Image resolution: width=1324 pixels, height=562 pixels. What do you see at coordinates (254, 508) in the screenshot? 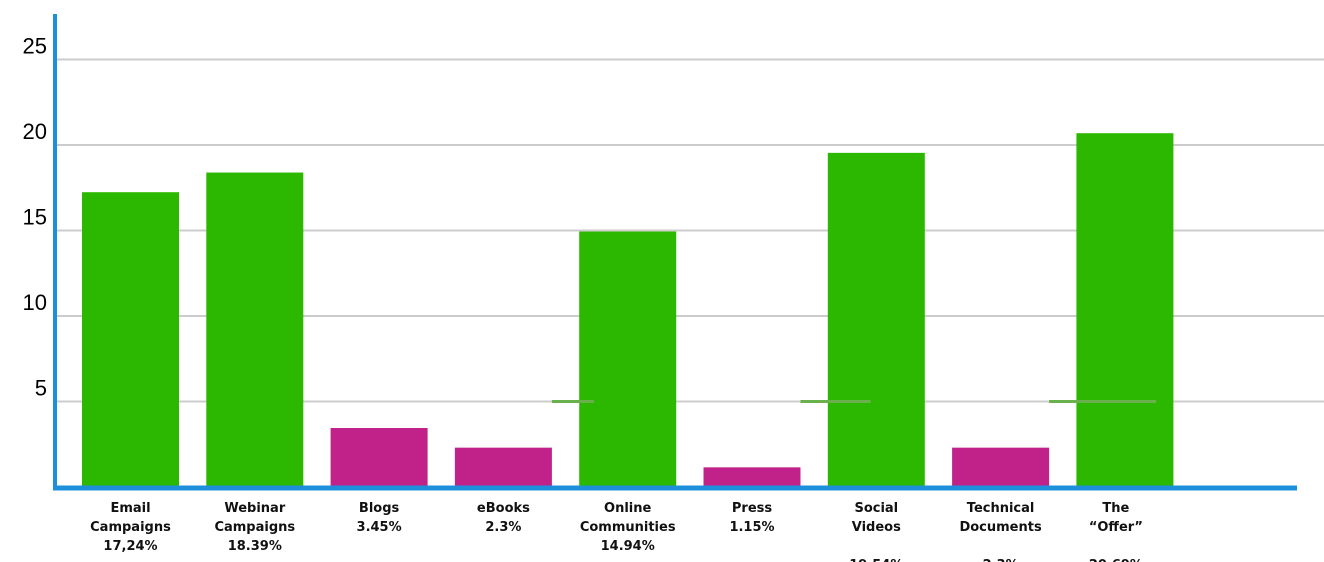
I see `x-tick-label-line: Webinar` at bounding box center [254, 508].